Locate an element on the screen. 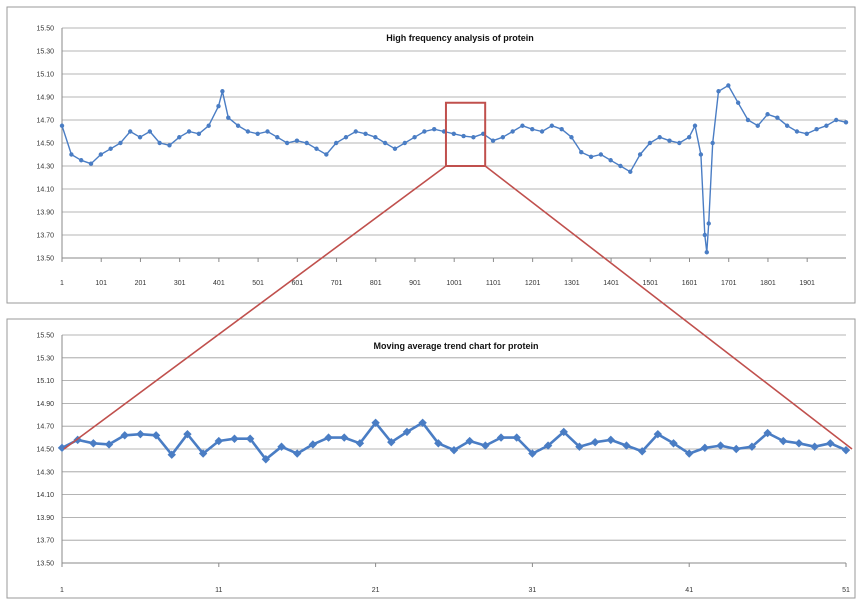 The height and width of the screenshot is (604, 862). chart-1-x-tick-label: 1001 is located at coordinates (454, 283).